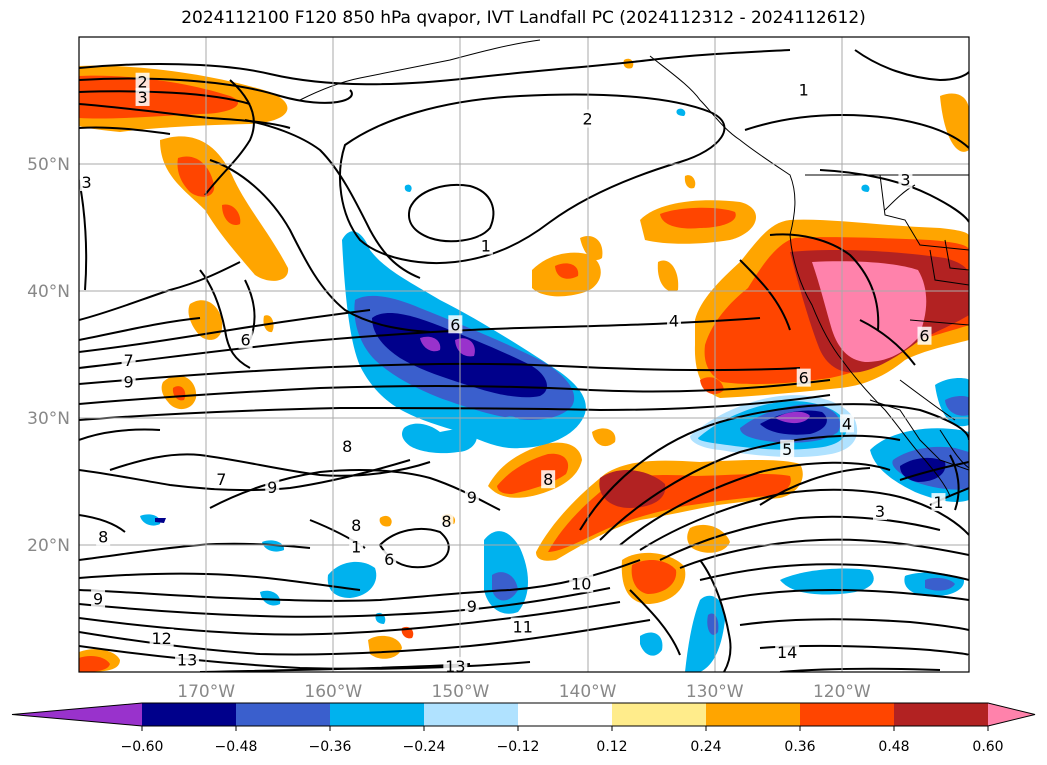  Describe the element at coordinates (77, 714) in the screenshot. I see `colorbar-extend-min` at that location.